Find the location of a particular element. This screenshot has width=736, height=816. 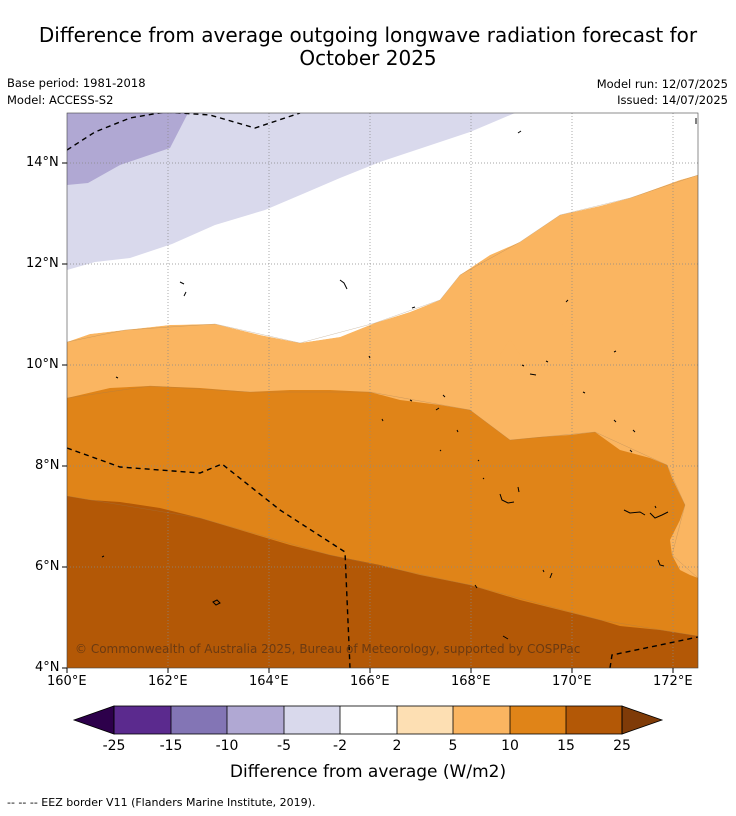

x-tick-label: 164°E is located at coordinates (269, 681).